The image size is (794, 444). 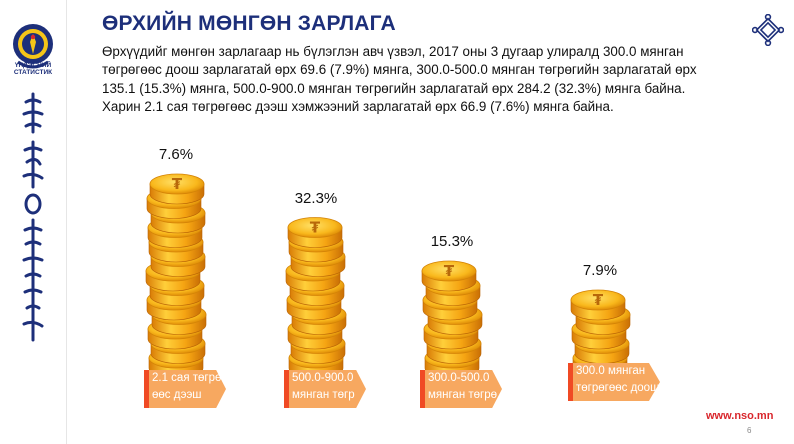 I want to click on mongolian-script-icon, so click(x=33, y=217).